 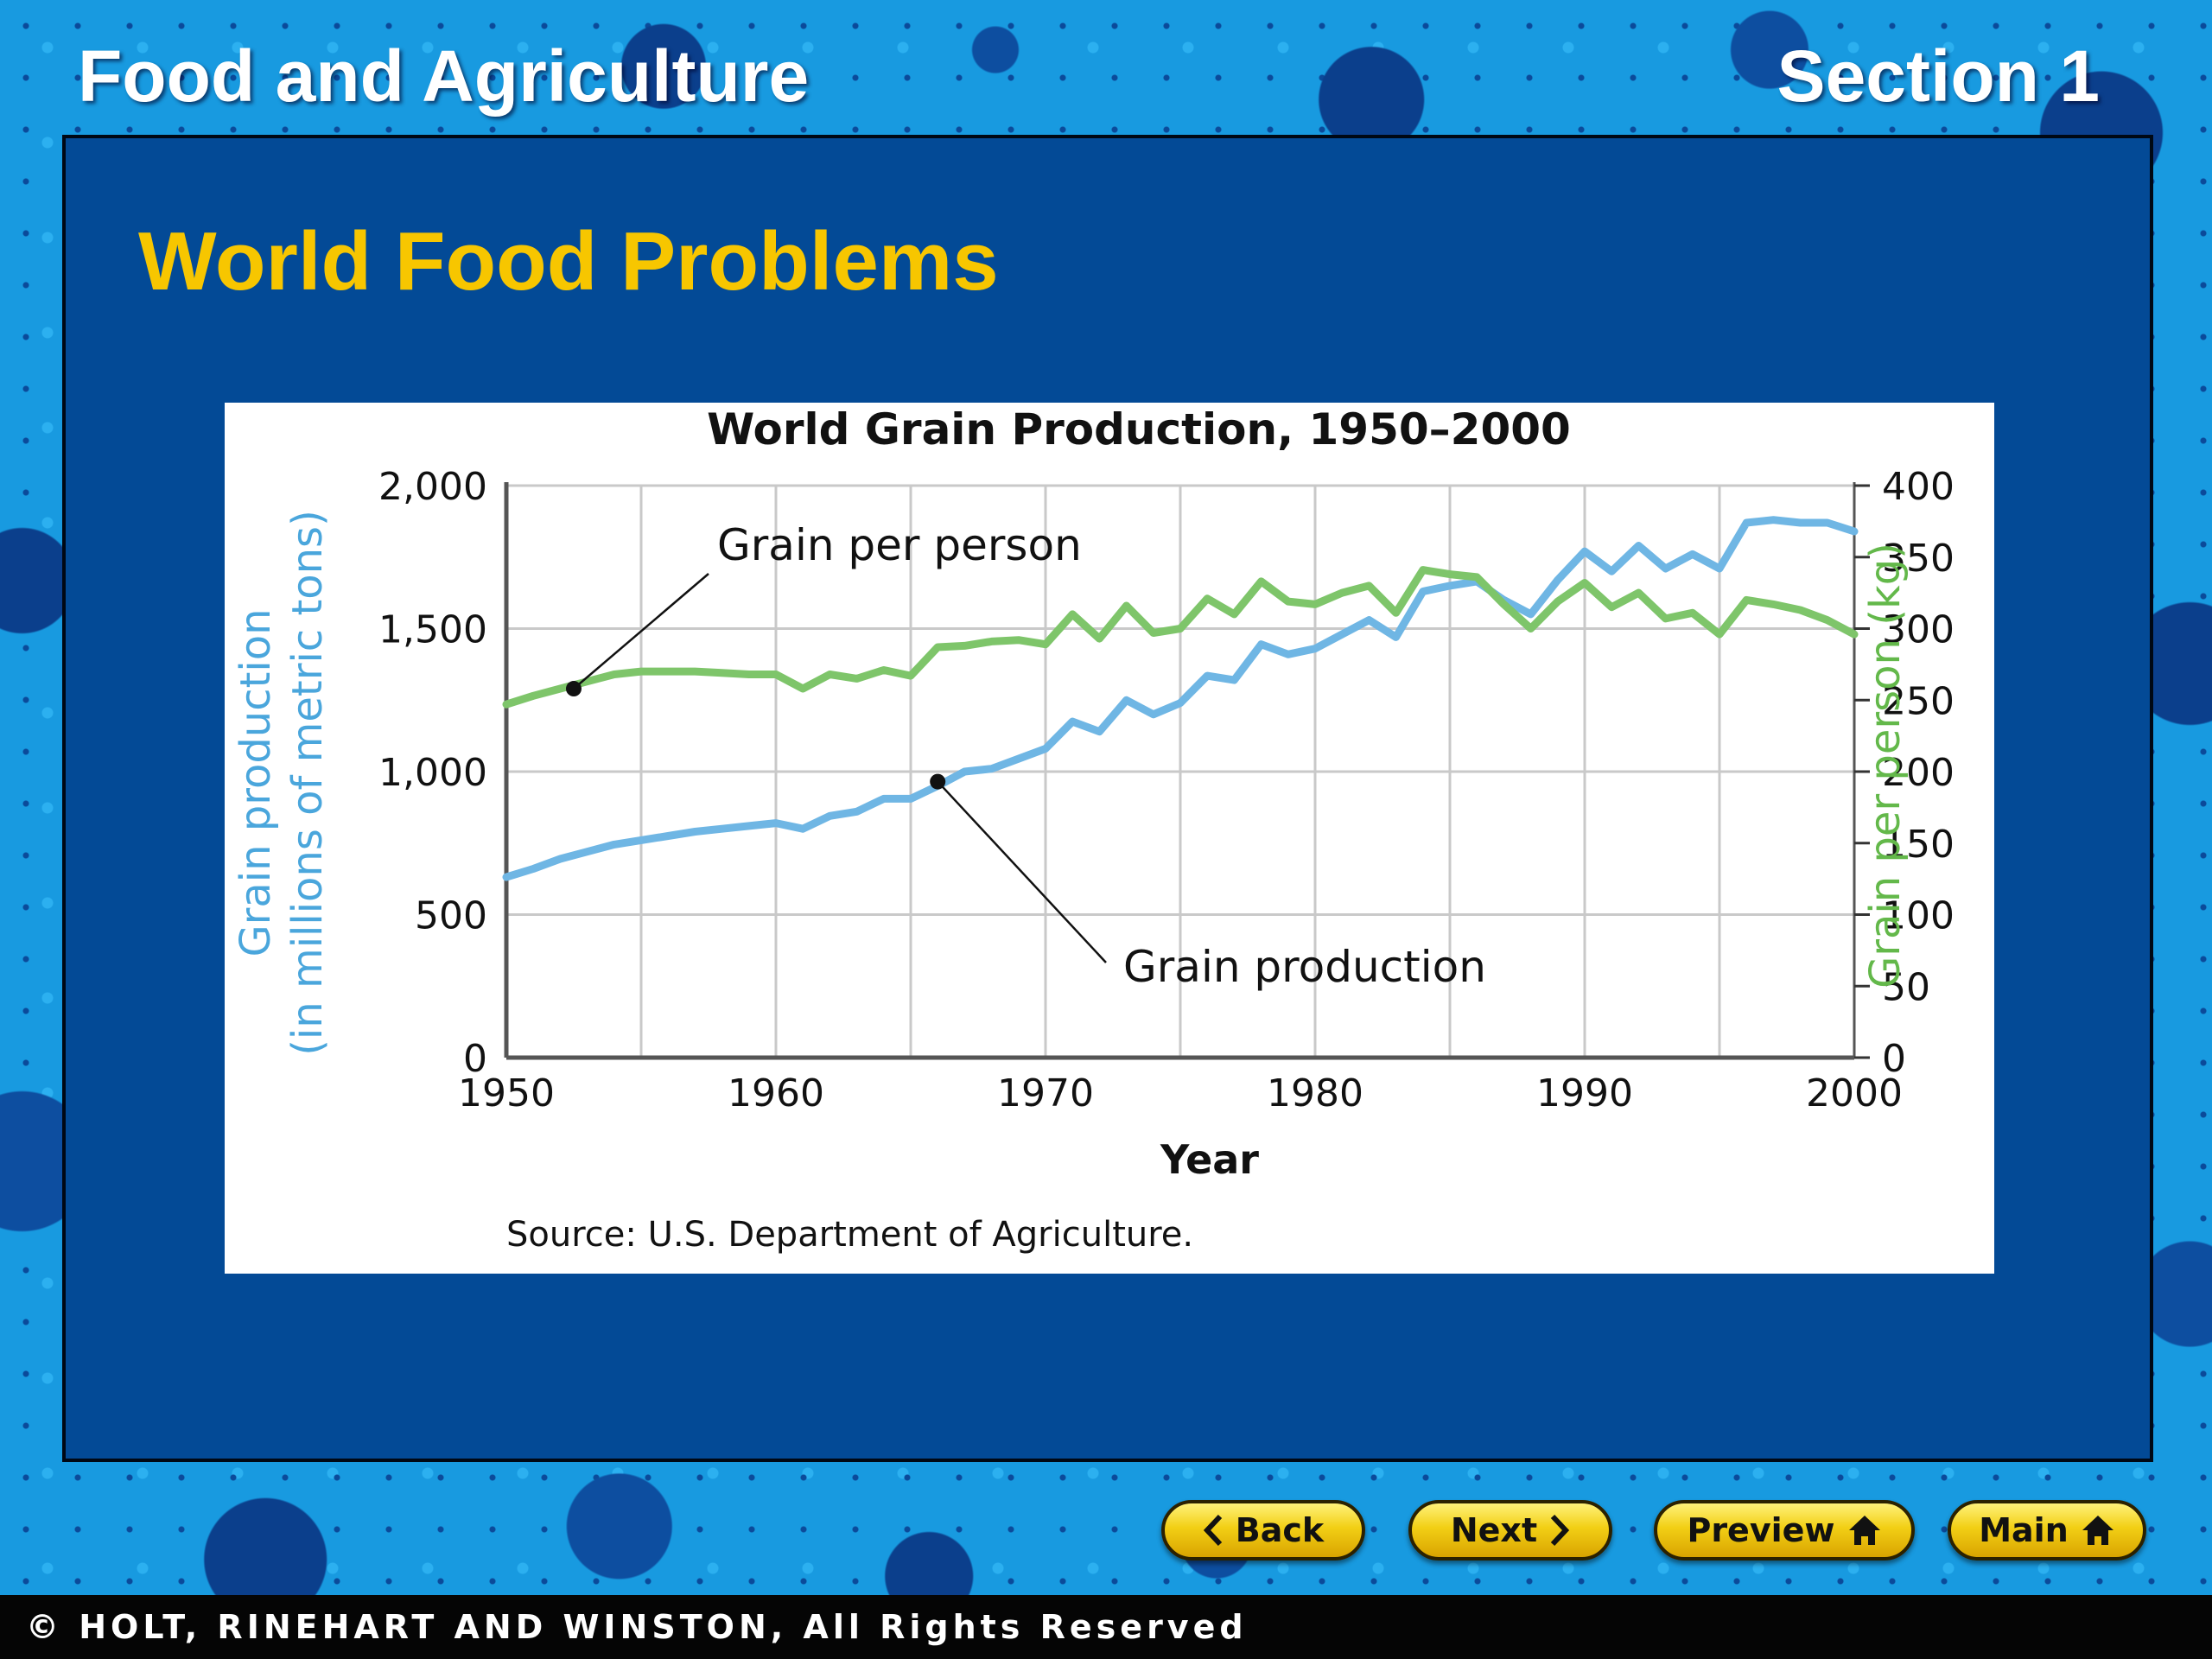 What do you see at coordinates (1918, 630) in the screenshot?
I see `right-tick-label: 300` at bounding box center [1918, 630].